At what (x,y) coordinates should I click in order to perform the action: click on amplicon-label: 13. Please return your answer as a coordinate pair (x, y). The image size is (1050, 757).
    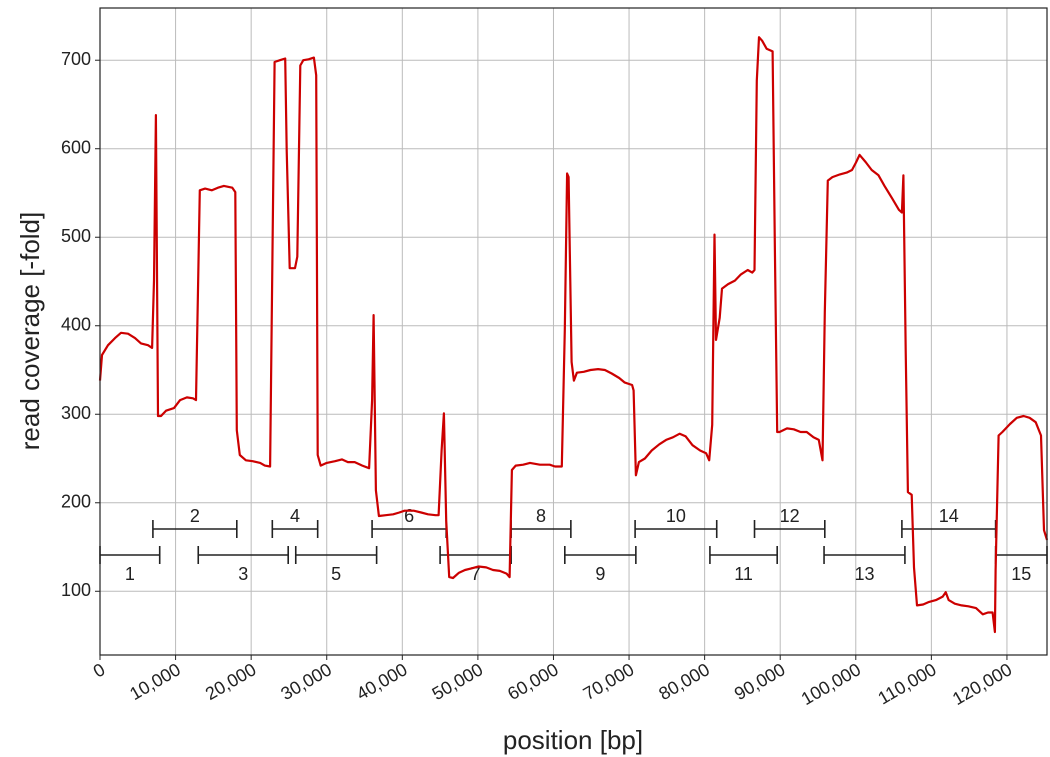
    Looking at the image, I should click on (864, 574).